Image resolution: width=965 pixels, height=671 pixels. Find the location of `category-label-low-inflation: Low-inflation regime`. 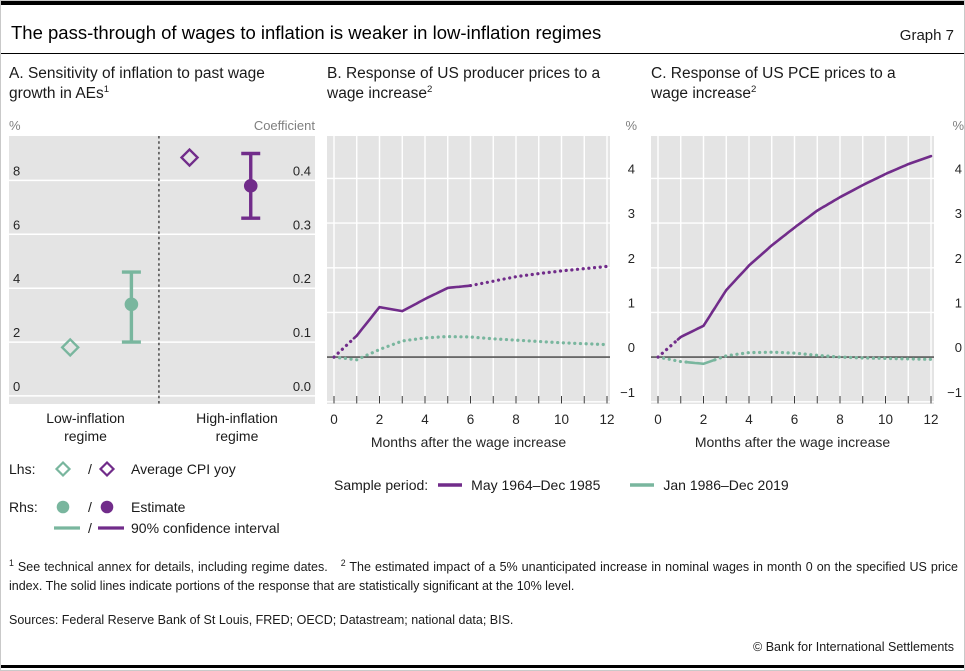

category-label-low-inflation: Low-inflation regime is located at coordinates (85, 427).